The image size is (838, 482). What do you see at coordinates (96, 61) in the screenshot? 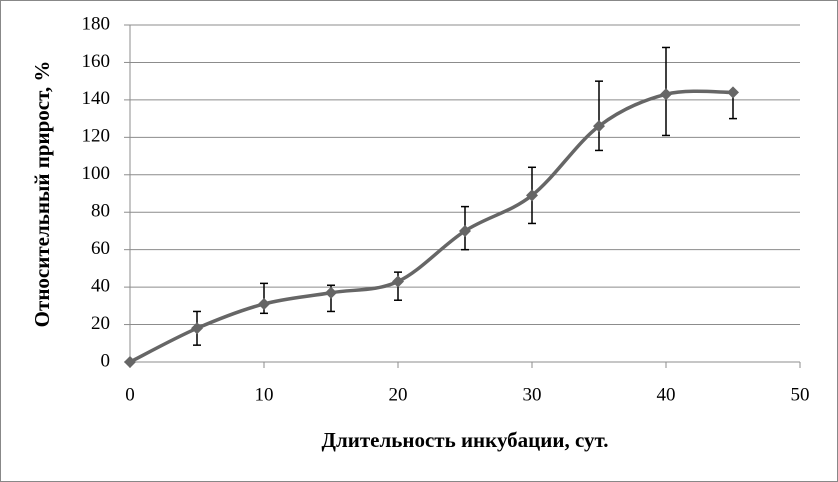
I see `y-tick-label: 160` at bounding box center [96, 61].